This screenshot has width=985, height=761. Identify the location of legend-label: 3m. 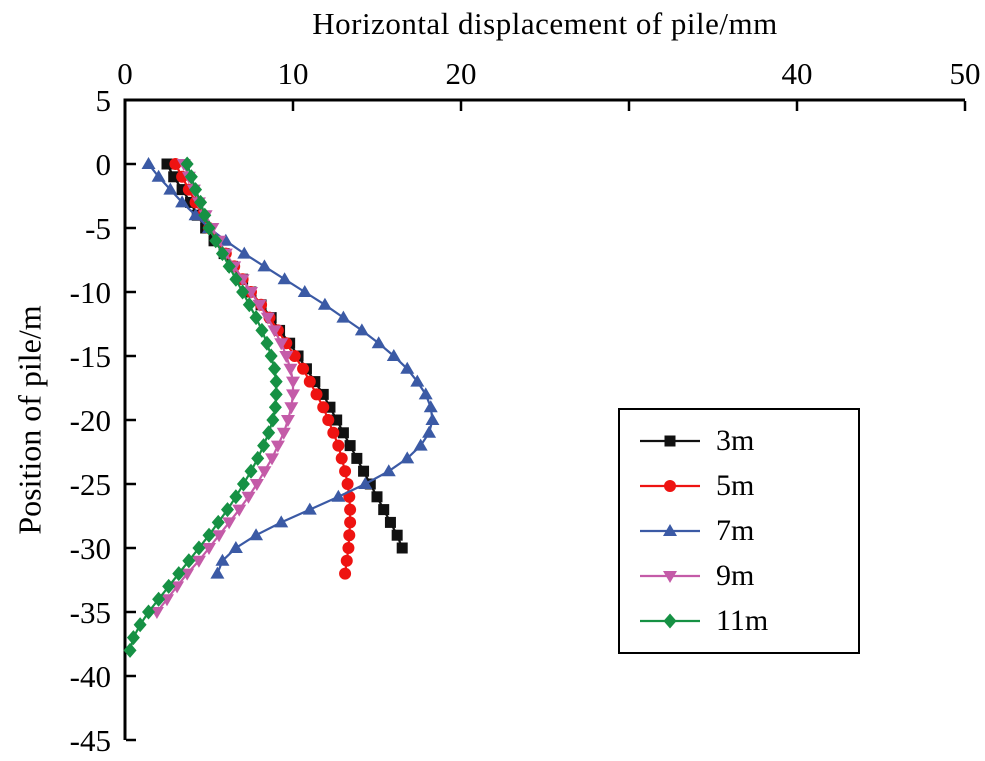
(735, 440).